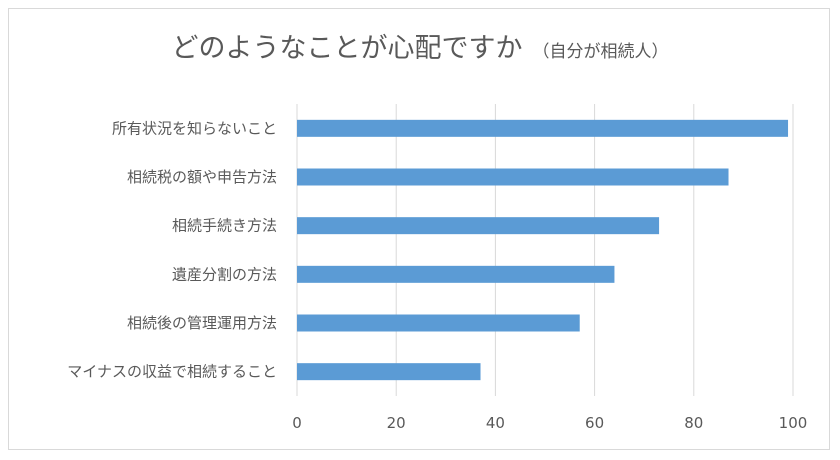 The width and height of the screenshot is (840, 460). I want to click on x-tick-label: 40, so click(495, 423).